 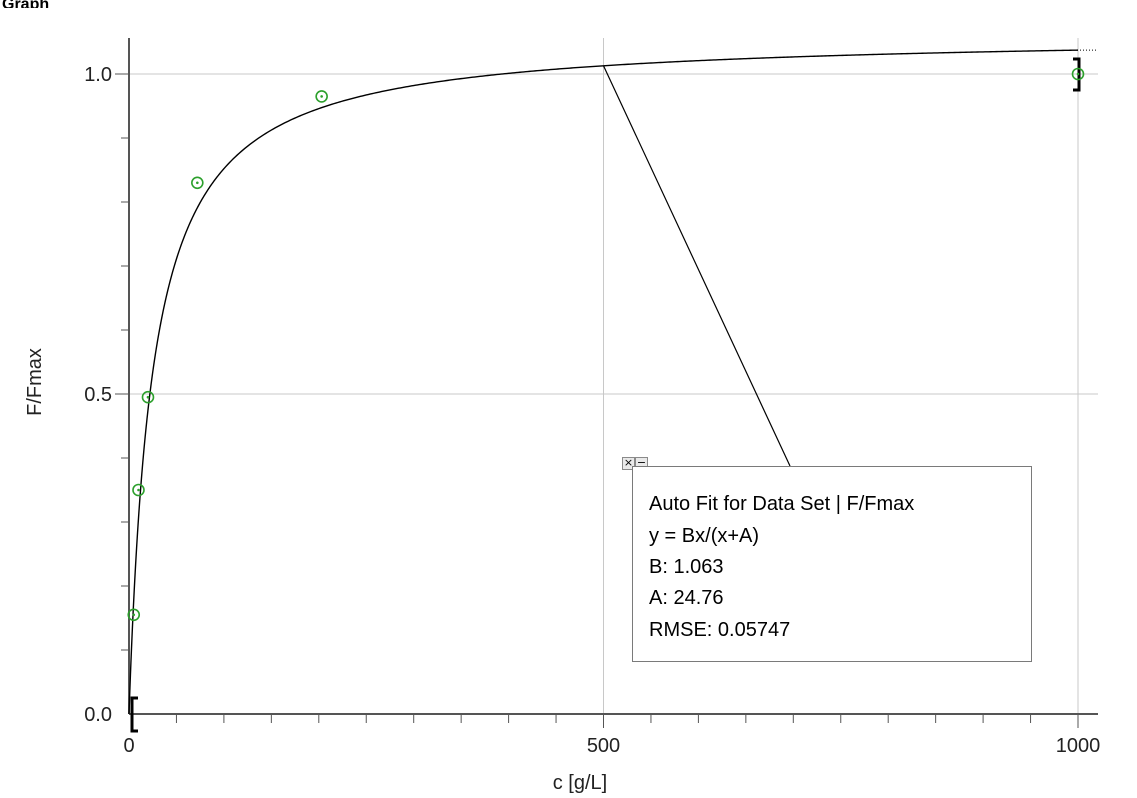 I want to click on fit-param-a: A: 24.76, so click(x=686, y=598).